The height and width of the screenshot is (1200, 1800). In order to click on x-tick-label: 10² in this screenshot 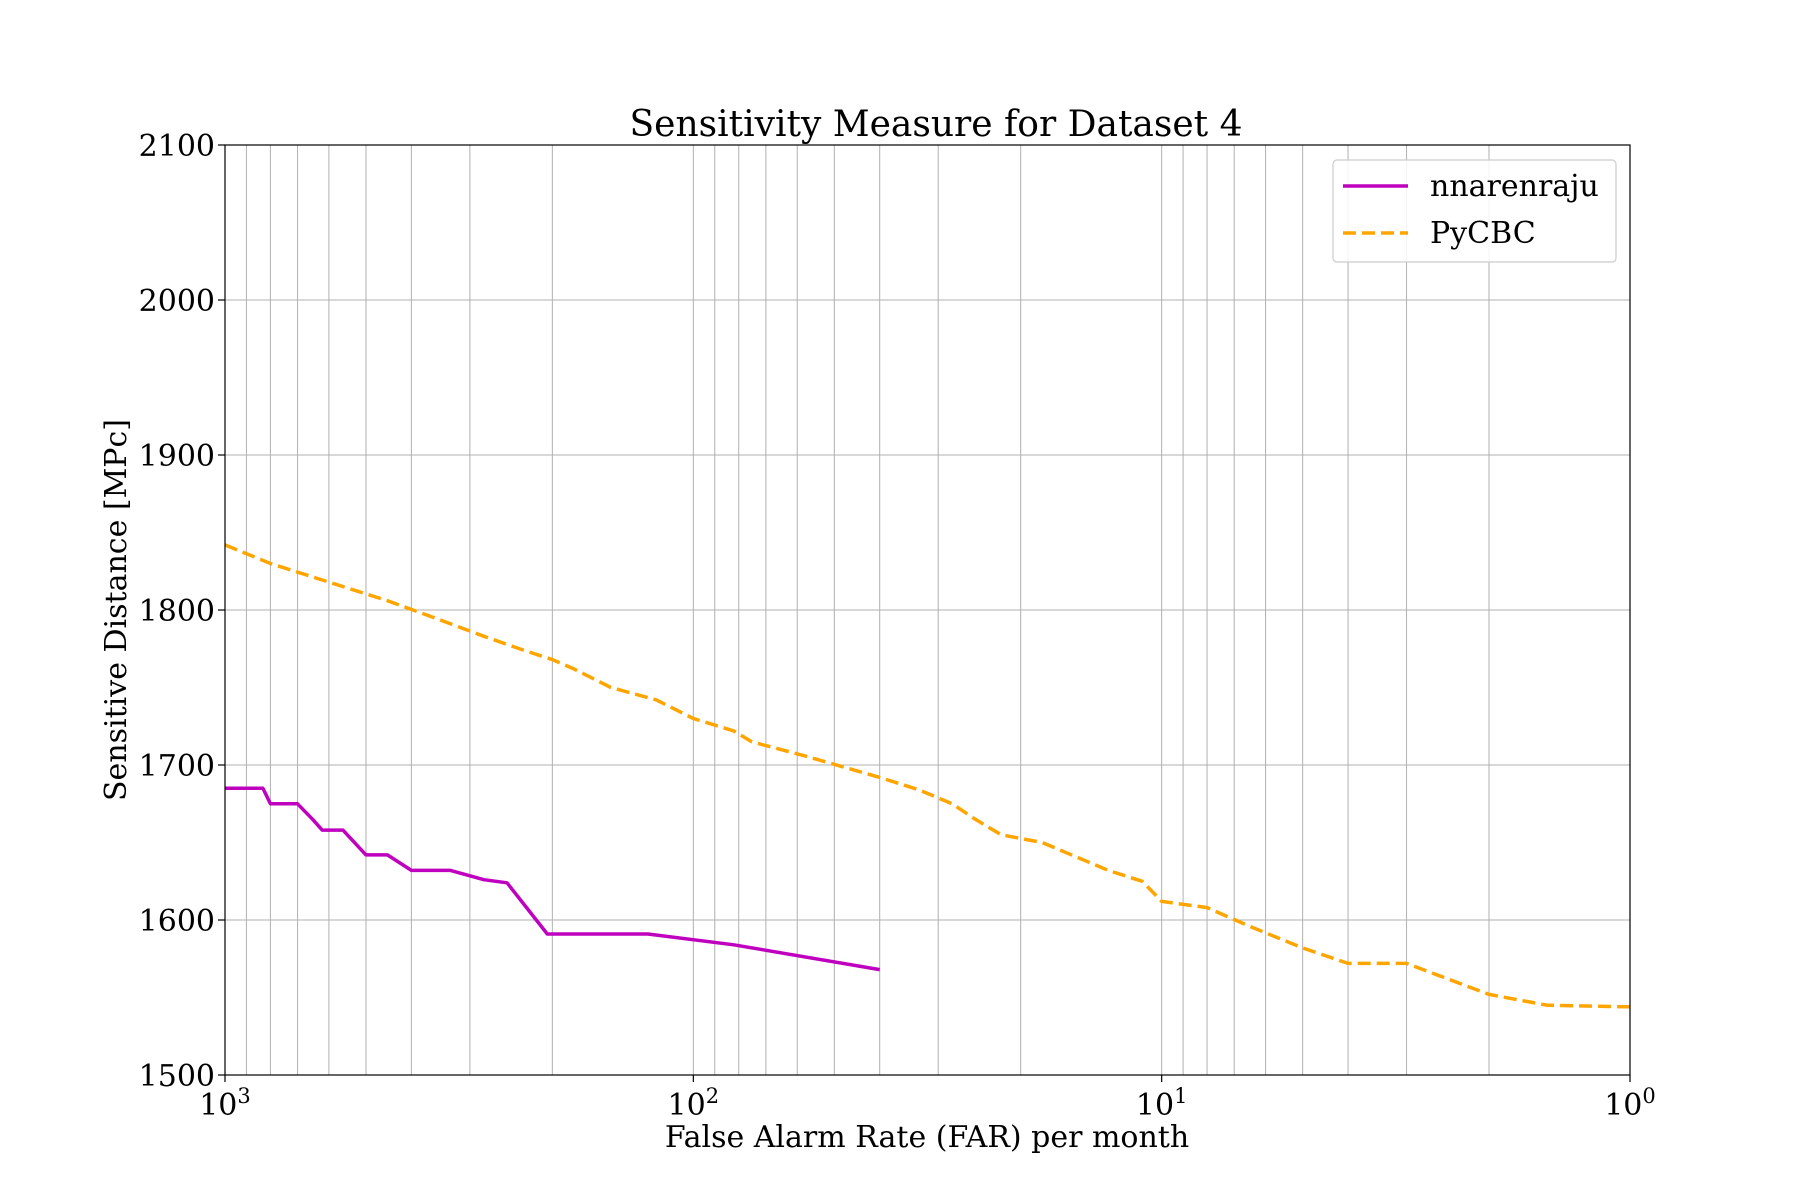, I will do `click(694, 1103)`.